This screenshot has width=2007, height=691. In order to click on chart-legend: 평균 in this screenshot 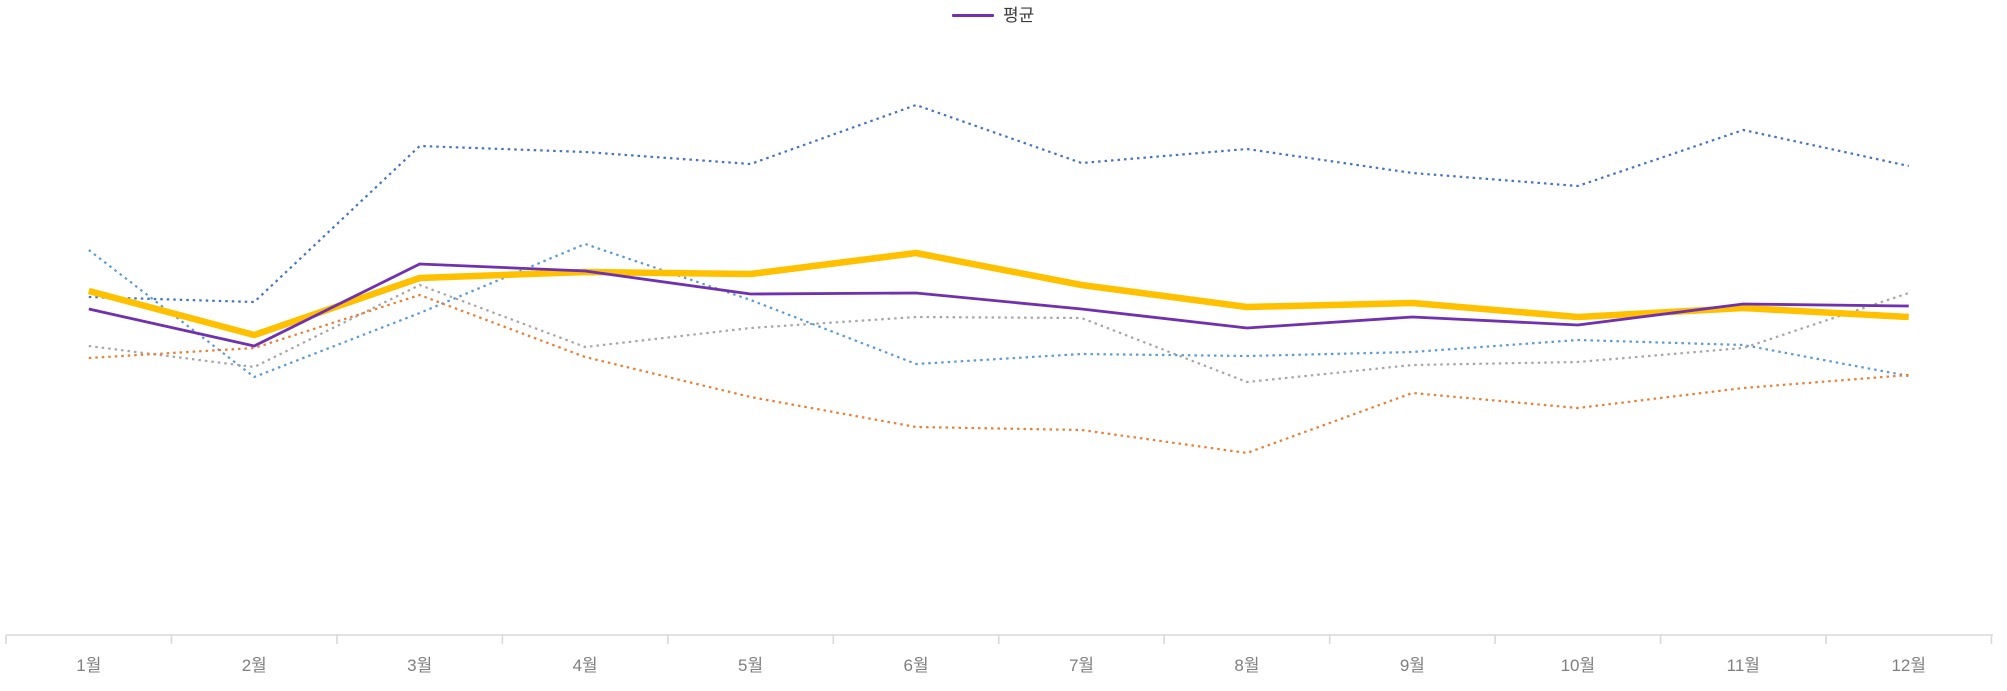, I will do `click(993, 15)`.